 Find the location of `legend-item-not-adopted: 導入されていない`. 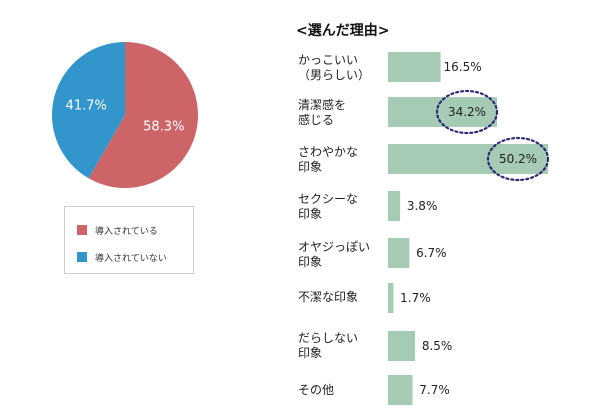

legend-item-not-adopted: 導入されていない is located at coordinates (122, 257).